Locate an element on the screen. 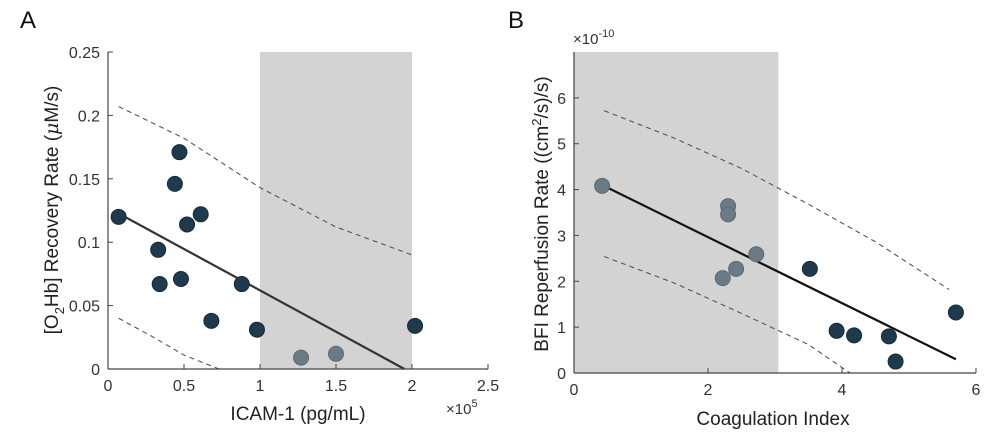  y-scale-base-b: ×10 is located at coordinates (585, 39).